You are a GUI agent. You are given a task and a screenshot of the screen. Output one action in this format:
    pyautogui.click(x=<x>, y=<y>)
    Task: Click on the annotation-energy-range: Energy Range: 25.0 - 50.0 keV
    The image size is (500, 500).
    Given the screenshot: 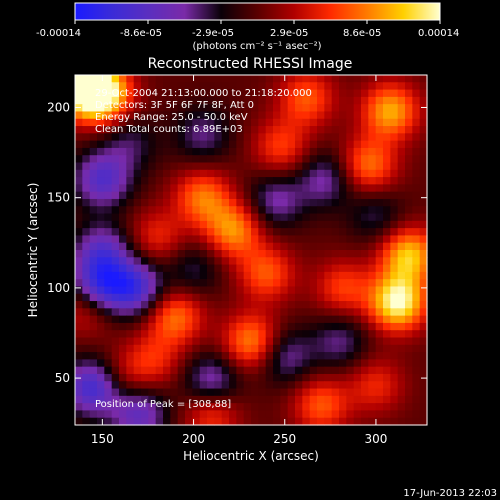 What is the action you would take?
    pyautogui.click(x=171, y=117)
    